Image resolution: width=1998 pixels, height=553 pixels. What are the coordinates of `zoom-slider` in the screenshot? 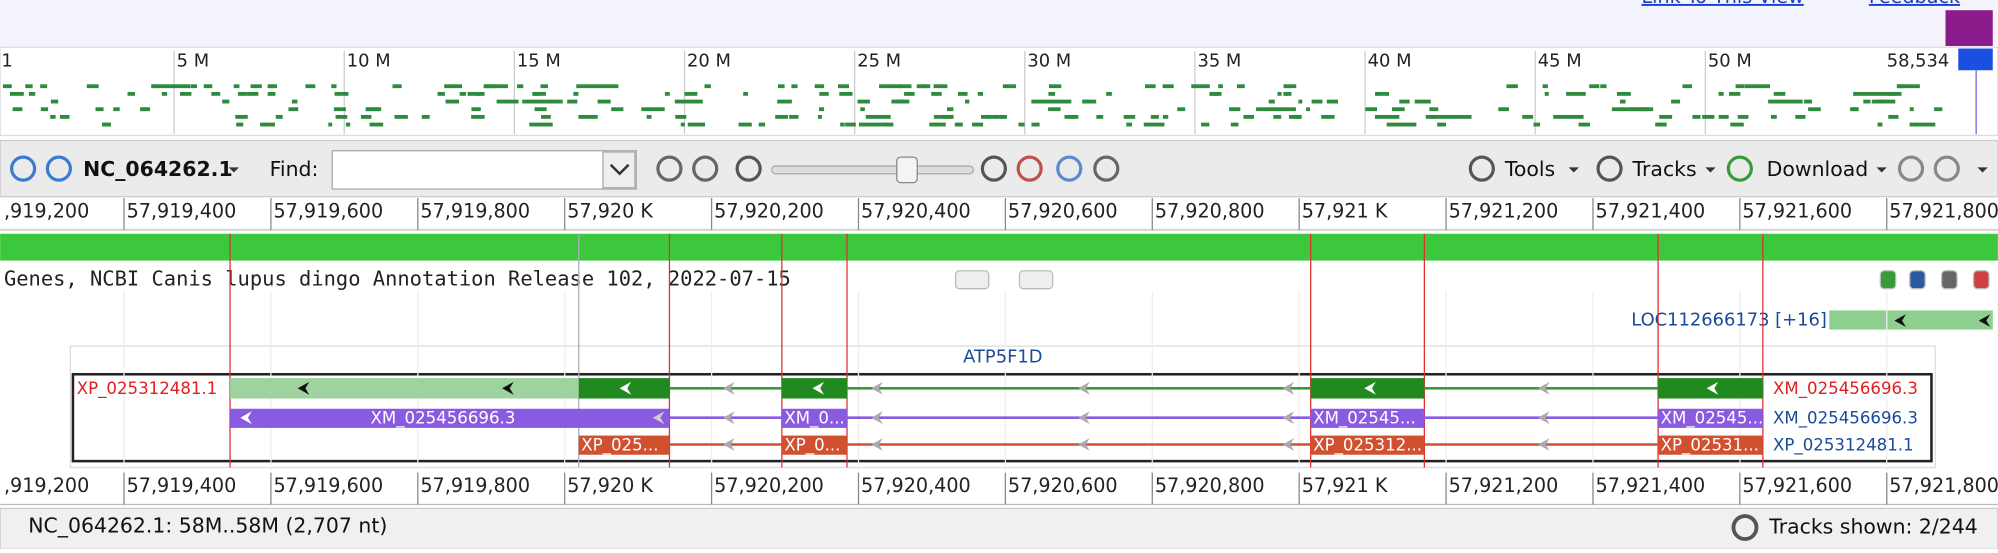 It's located at (872, 170).